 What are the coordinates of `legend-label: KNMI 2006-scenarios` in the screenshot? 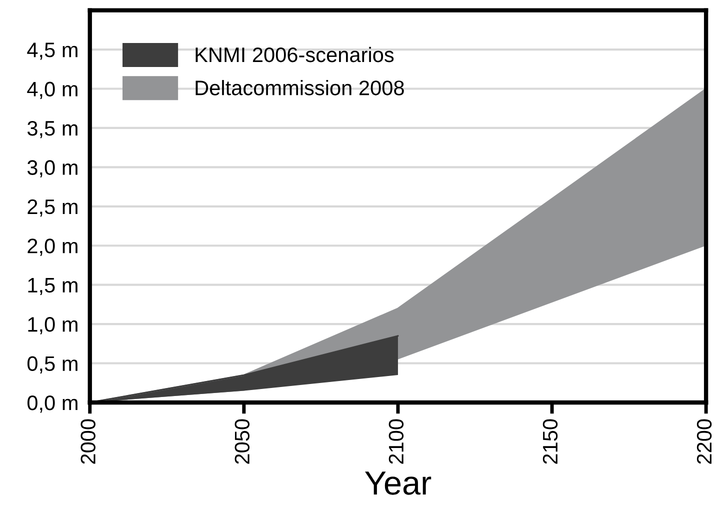 It's located at (295, 54).